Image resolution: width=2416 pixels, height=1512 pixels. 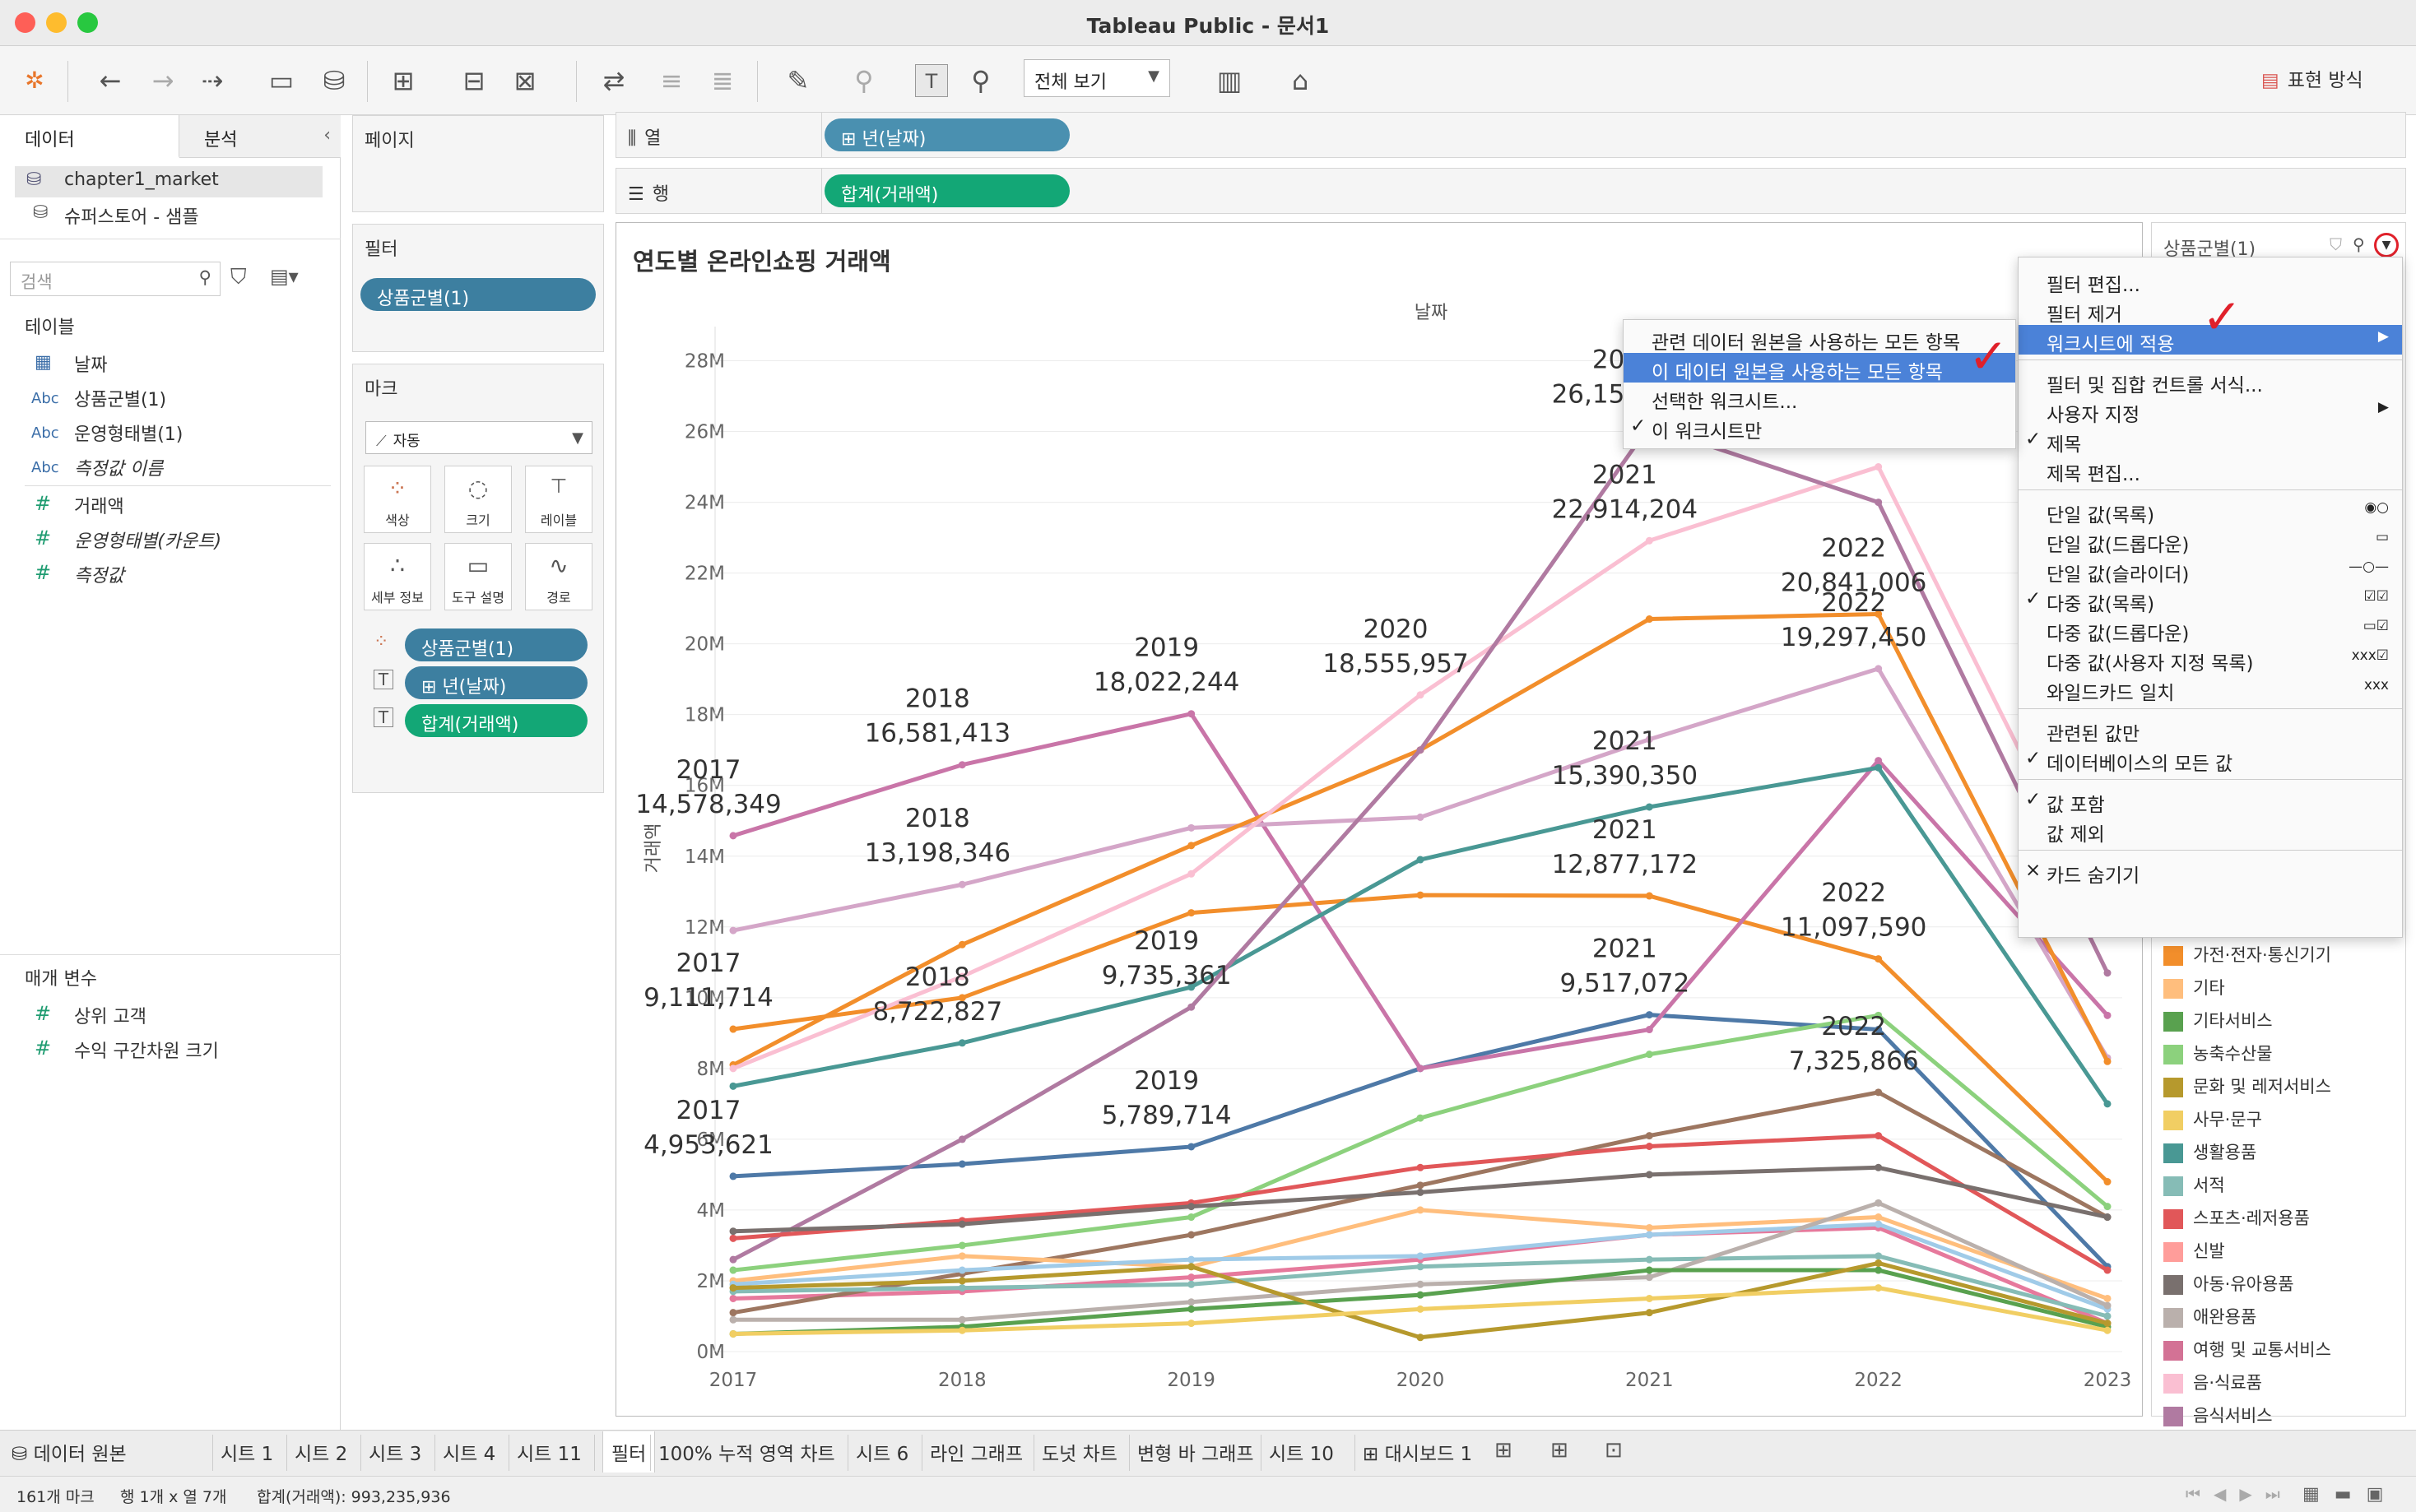 What do you see at coordinates (99, 507) in the screenshot?
I see `field-transaction: 거래액` at bounding box center [99, 507].